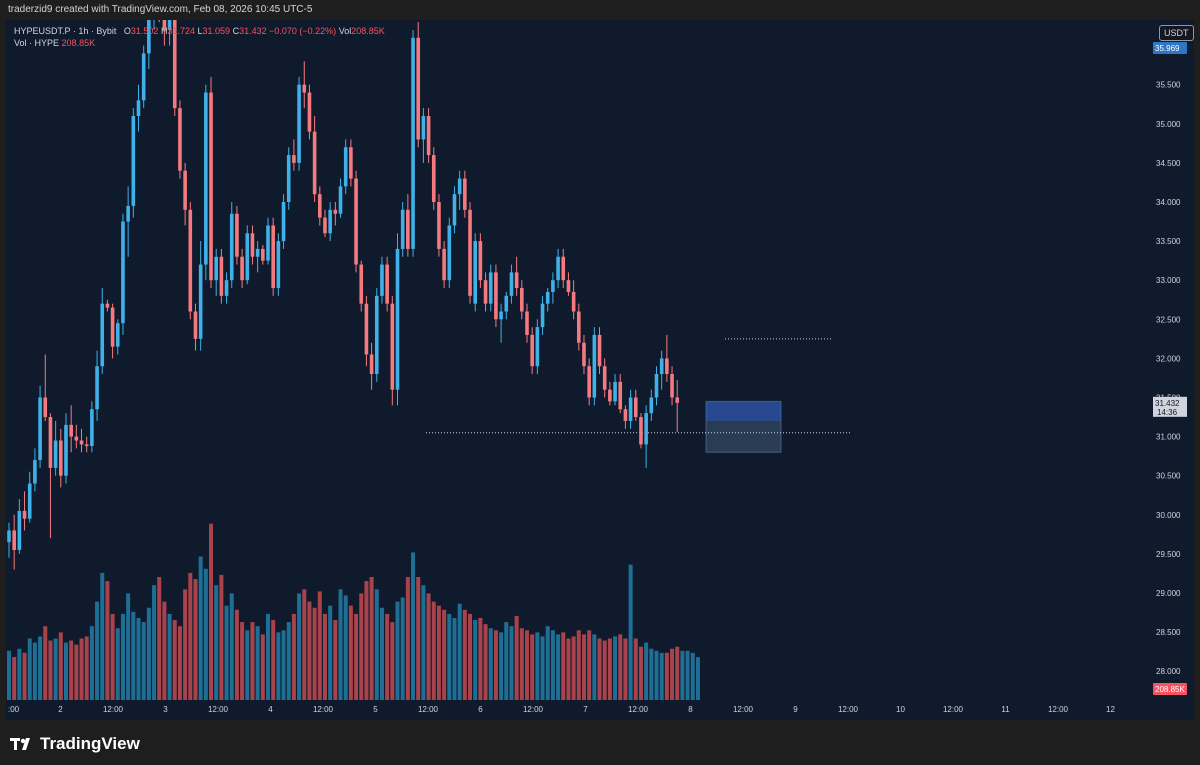  Describe the element at coordinates (1168, 241) in the screenshot. I see `price-tick-label: 33.500` at that location.